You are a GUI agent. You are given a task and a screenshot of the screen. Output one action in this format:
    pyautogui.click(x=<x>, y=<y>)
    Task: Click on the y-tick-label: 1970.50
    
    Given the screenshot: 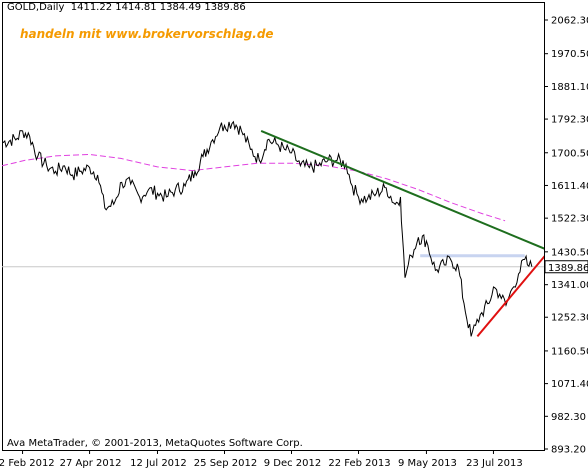 What is the action you would take?
    pyautogui.click(x=569, y=54)
    